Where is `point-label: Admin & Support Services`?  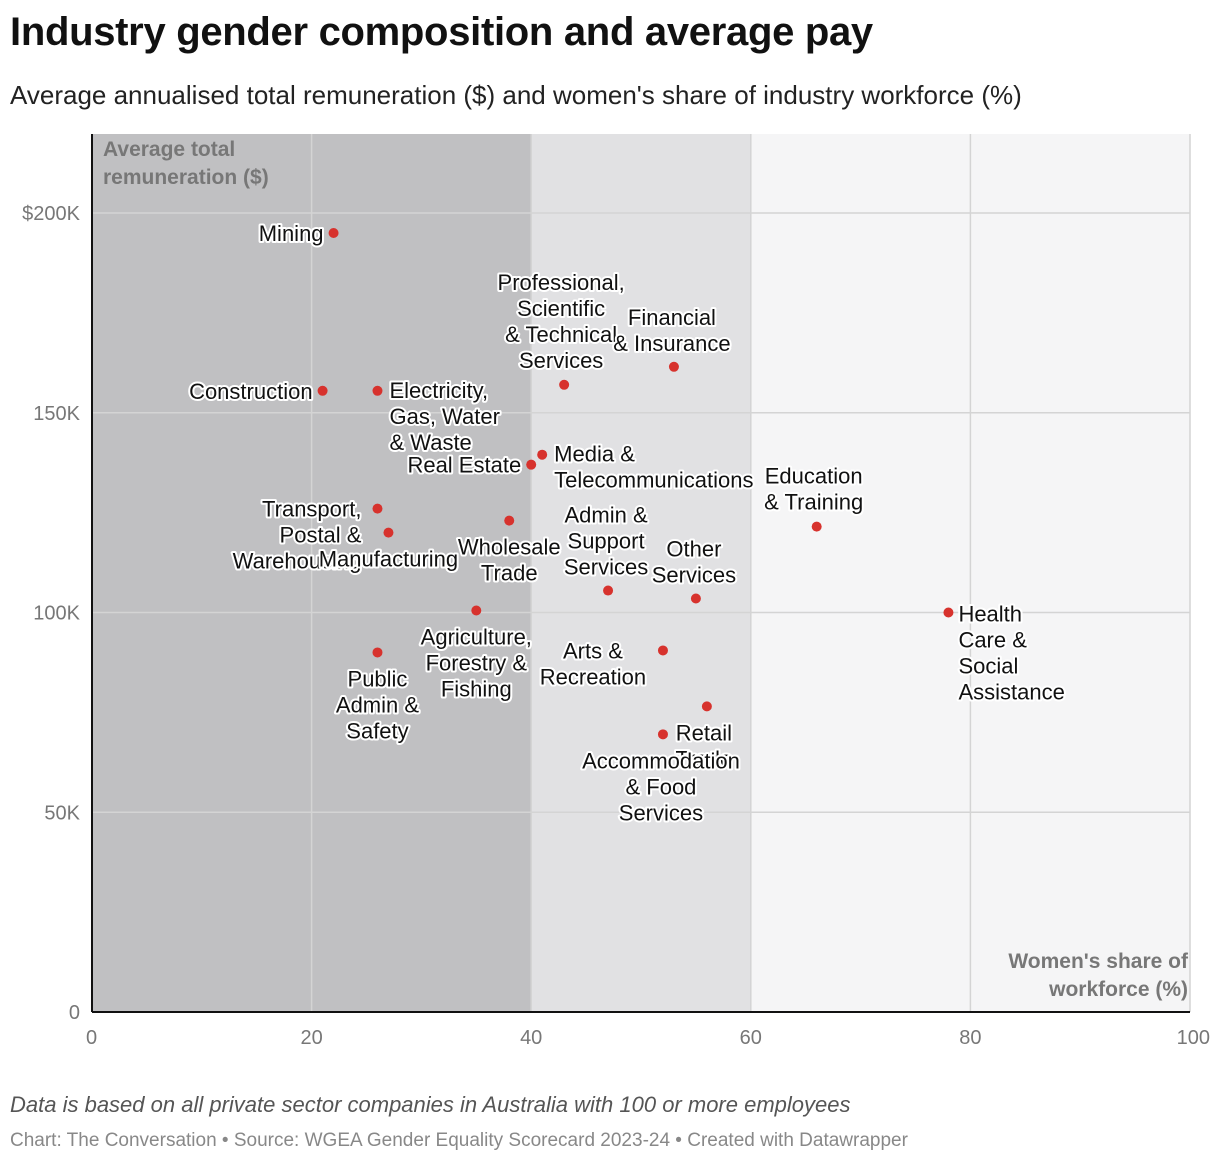
point-label: Admin & Support Services is located at coordinates (606, 541).